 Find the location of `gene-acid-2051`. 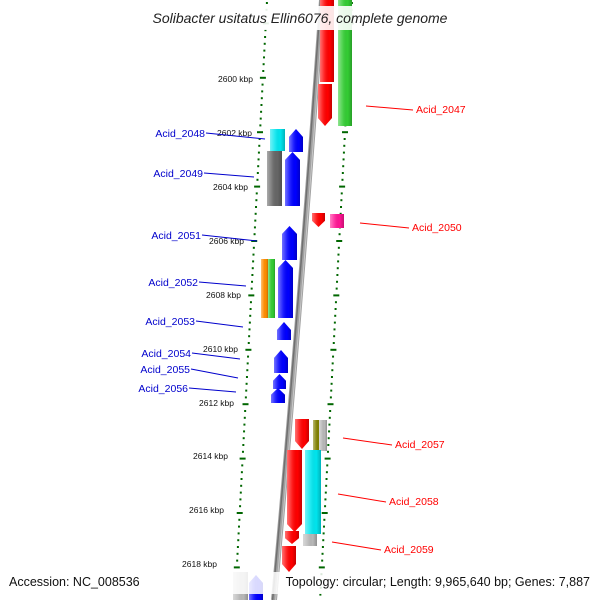

gene-acid-2051 is located at coordinates (289, 243).